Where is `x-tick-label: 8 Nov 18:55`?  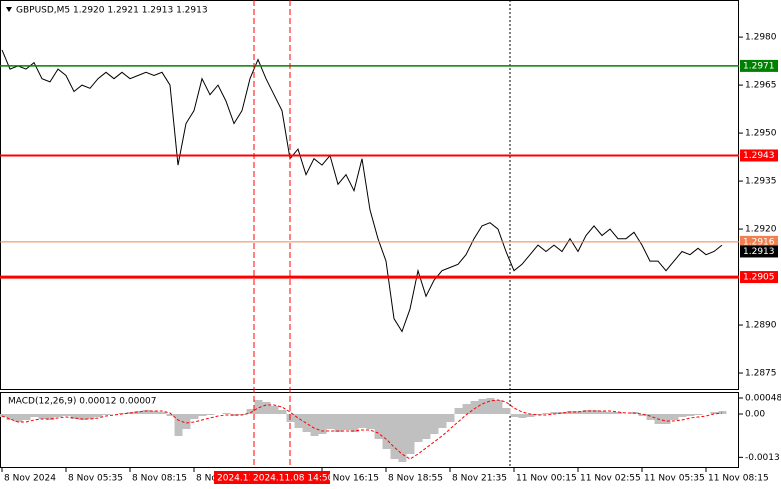
x-tick-label: 8 Nov 18:55 is located at coordinates (415, 479).